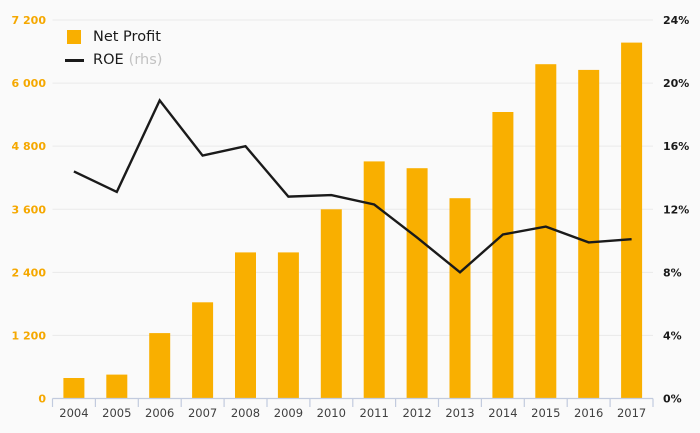  What do you see at coordinates (545, 413) in the screenshot?
I see `x-axis-year-label-2015: 2015` at bounding box center [545, 413].